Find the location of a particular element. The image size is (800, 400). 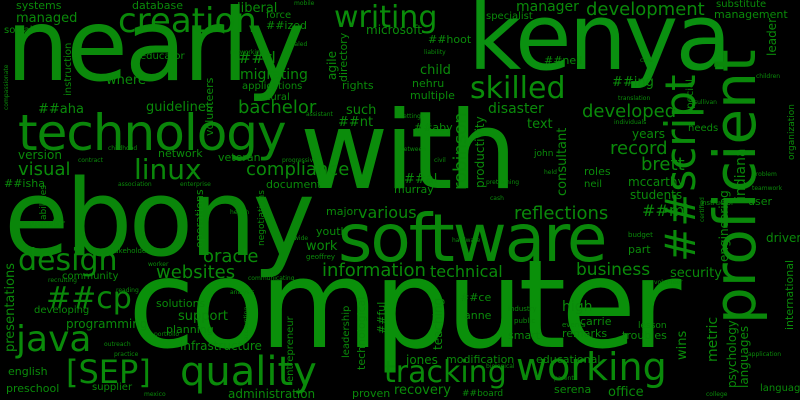

word-proven: proven is located at coordinates (371, 393).